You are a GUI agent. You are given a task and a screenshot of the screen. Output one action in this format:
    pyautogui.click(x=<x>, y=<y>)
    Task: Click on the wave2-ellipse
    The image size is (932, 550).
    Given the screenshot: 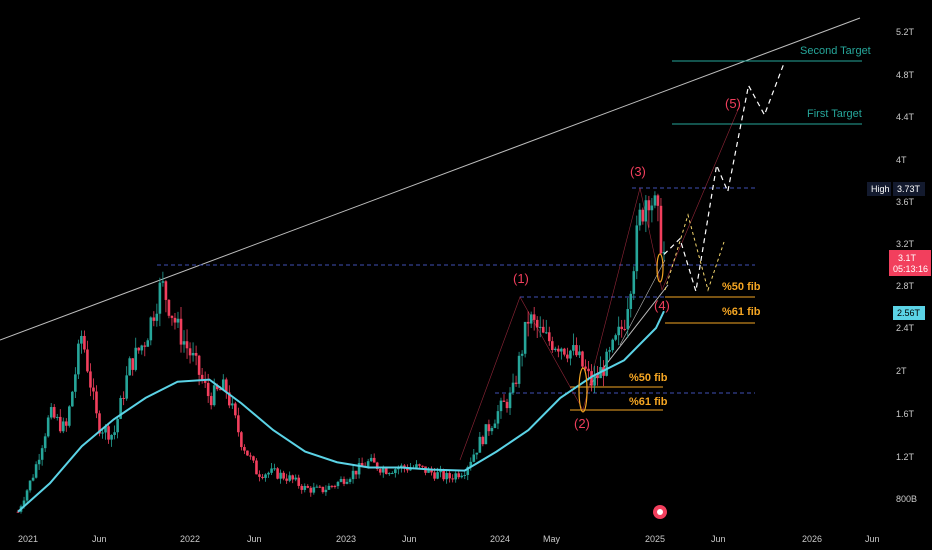 What is the action you would take?
    pyautogui.click(x=583, y=390)
    